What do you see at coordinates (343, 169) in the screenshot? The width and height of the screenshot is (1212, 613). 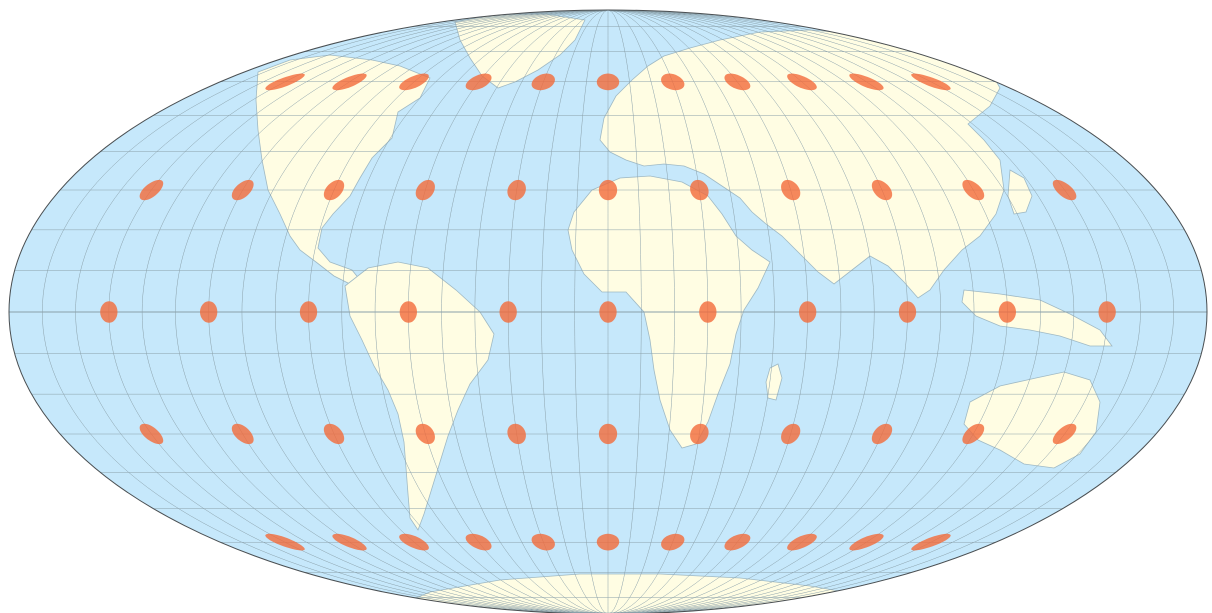 I see `north-america` at bounding box center [343, 169].